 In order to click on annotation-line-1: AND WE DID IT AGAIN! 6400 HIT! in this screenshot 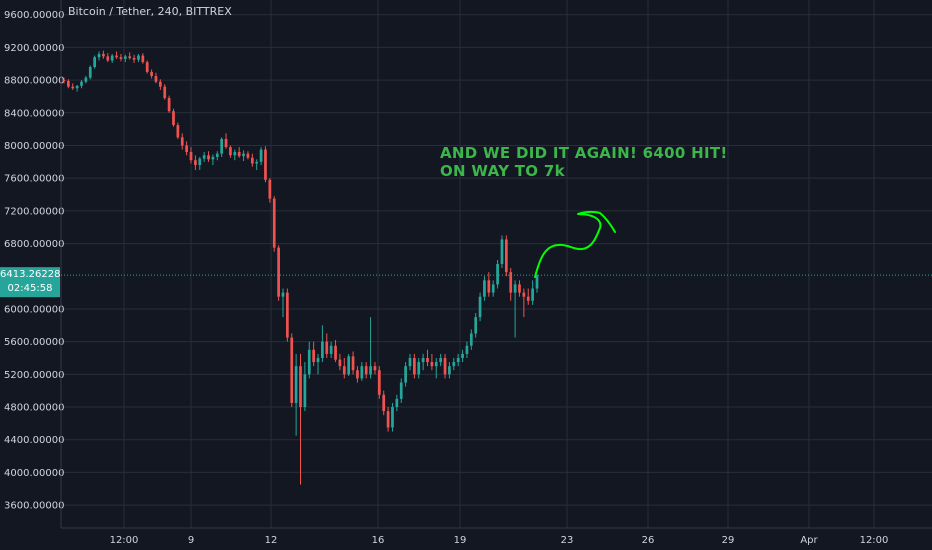, I will do `click(584, 153)`.